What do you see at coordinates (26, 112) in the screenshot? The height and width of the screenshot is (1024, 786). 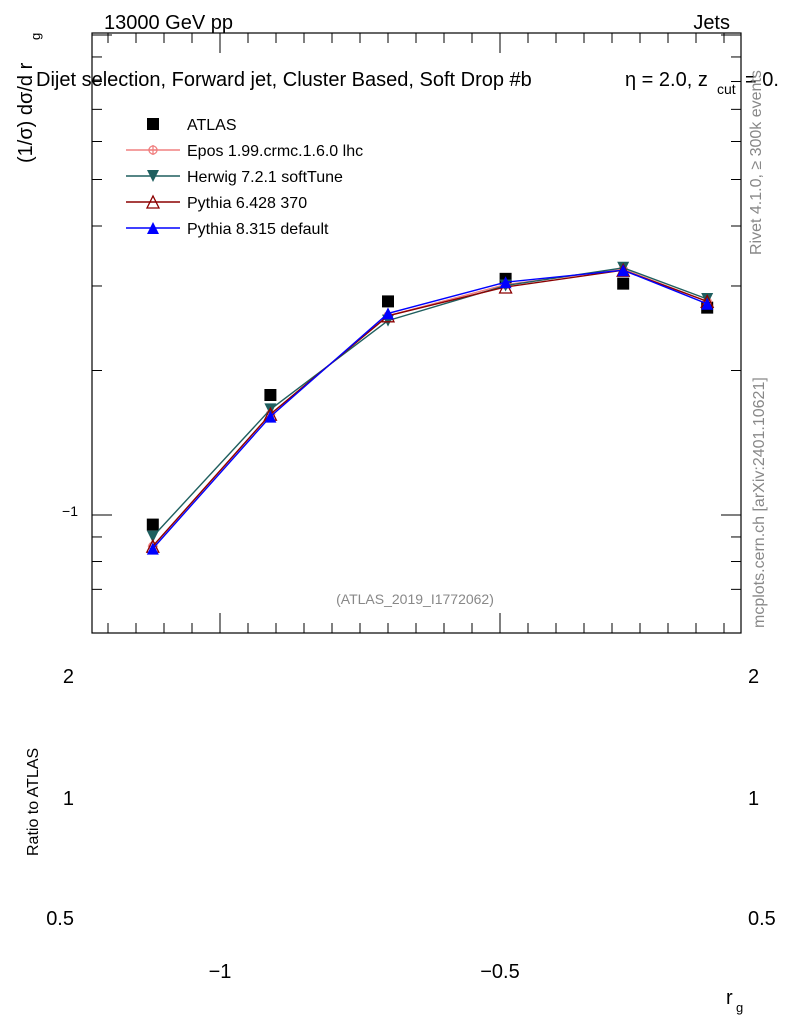 I see `y-axis-label: (1/σ) dσ/d r` at bounding box center [26, 112].